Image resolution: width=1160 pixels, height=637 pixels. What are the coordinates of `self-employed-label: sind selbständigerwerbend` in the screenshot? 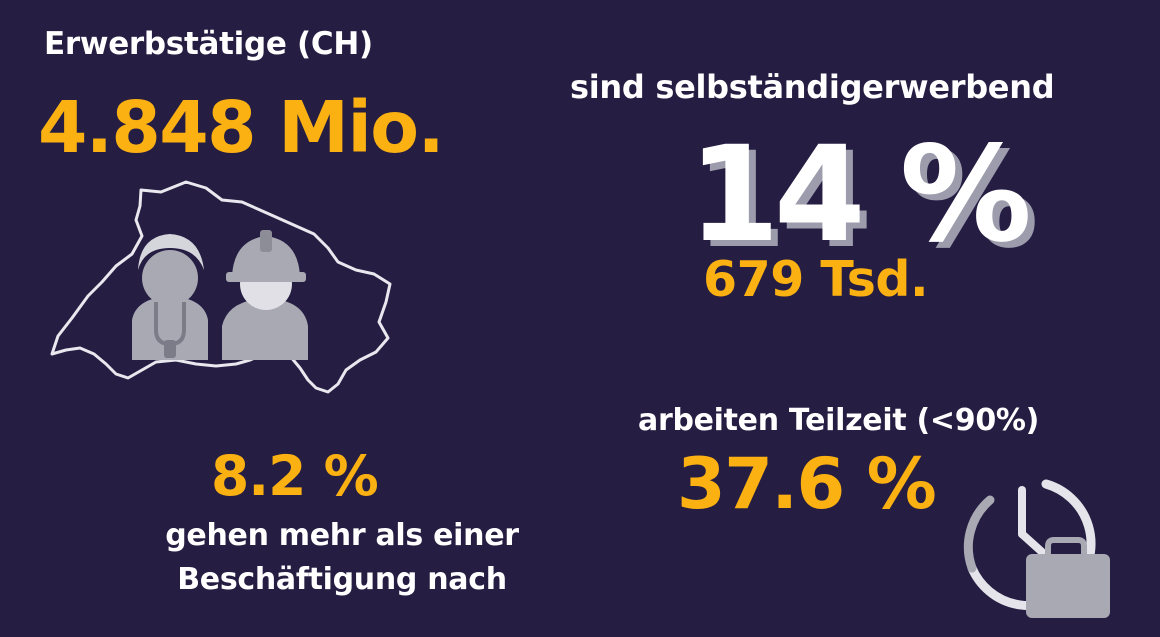 It's located at (812, 87).